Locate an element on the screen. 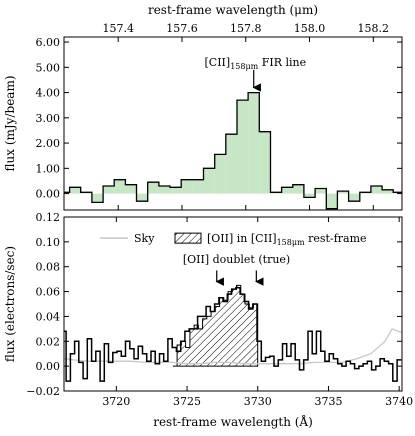 The image size is (415, 436). legend-sky-label: Sky is located at coordinates (144, 238).